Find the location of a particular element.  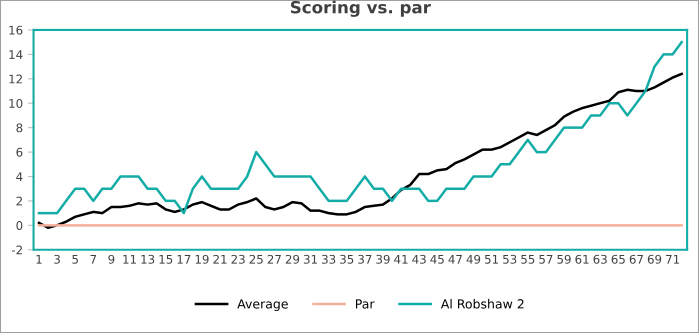

x-tick-label: 61 is located at coordinates (582, 259).